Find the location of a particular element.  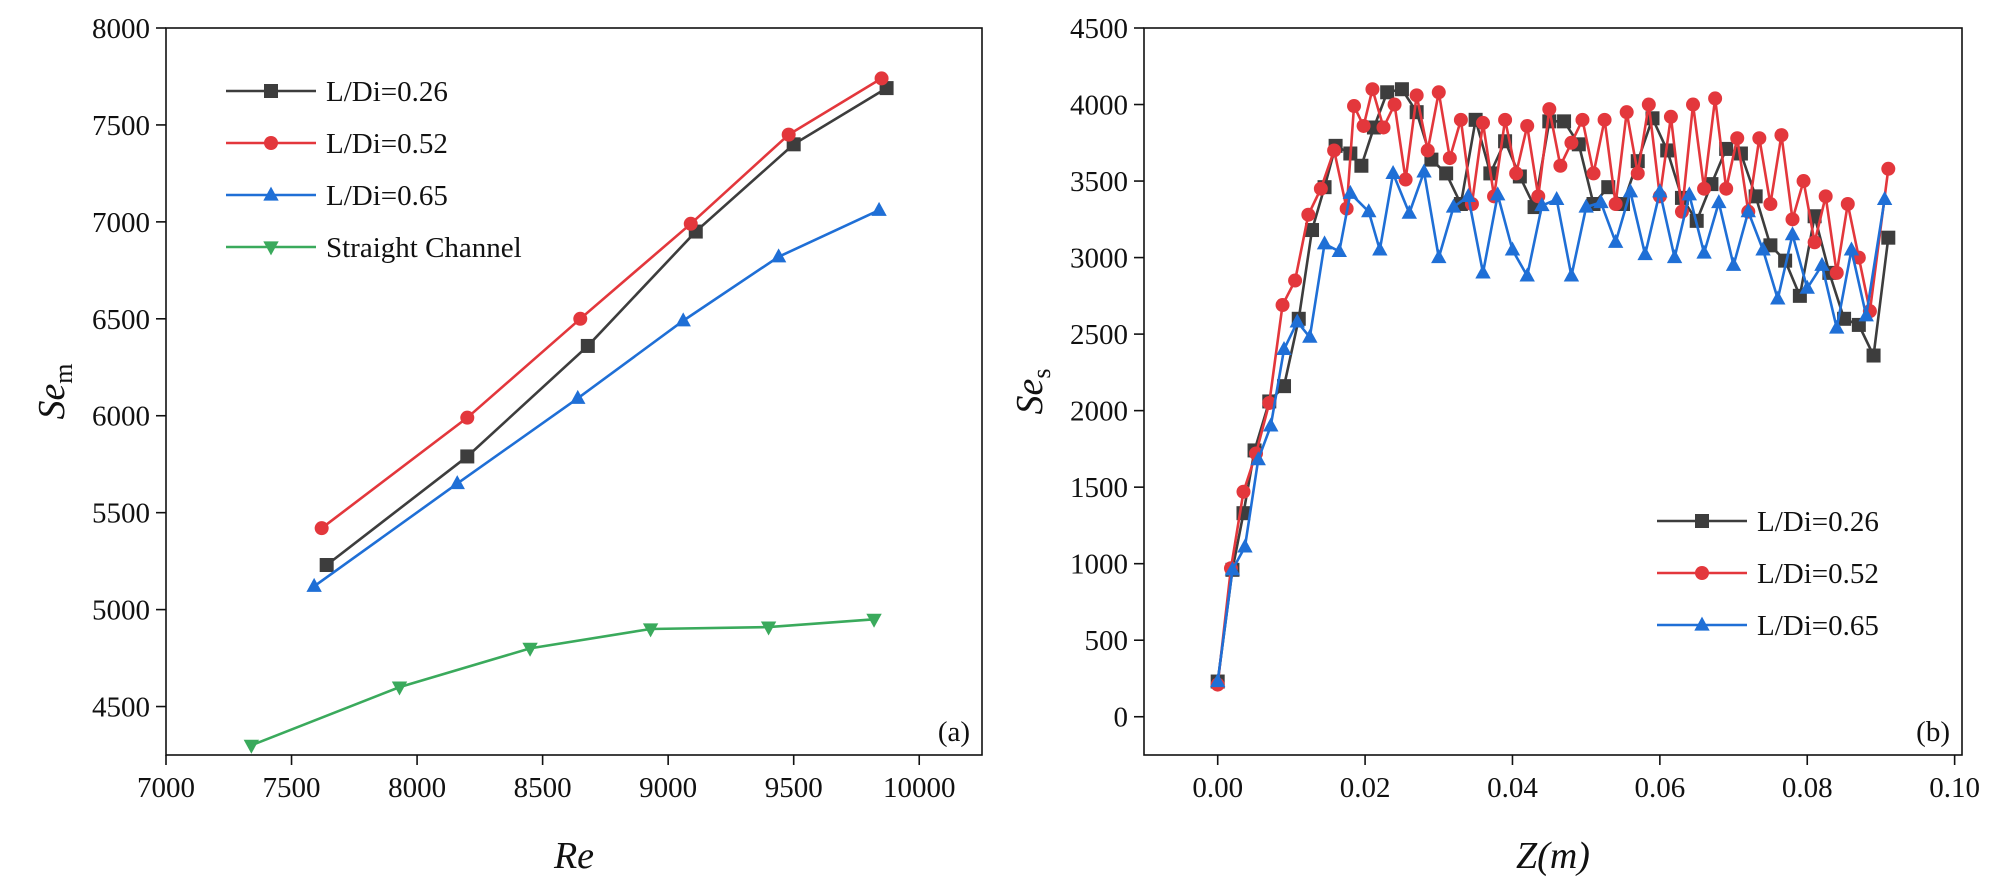

y-axis-label-sub: s is located at coordinates (1041, 374).